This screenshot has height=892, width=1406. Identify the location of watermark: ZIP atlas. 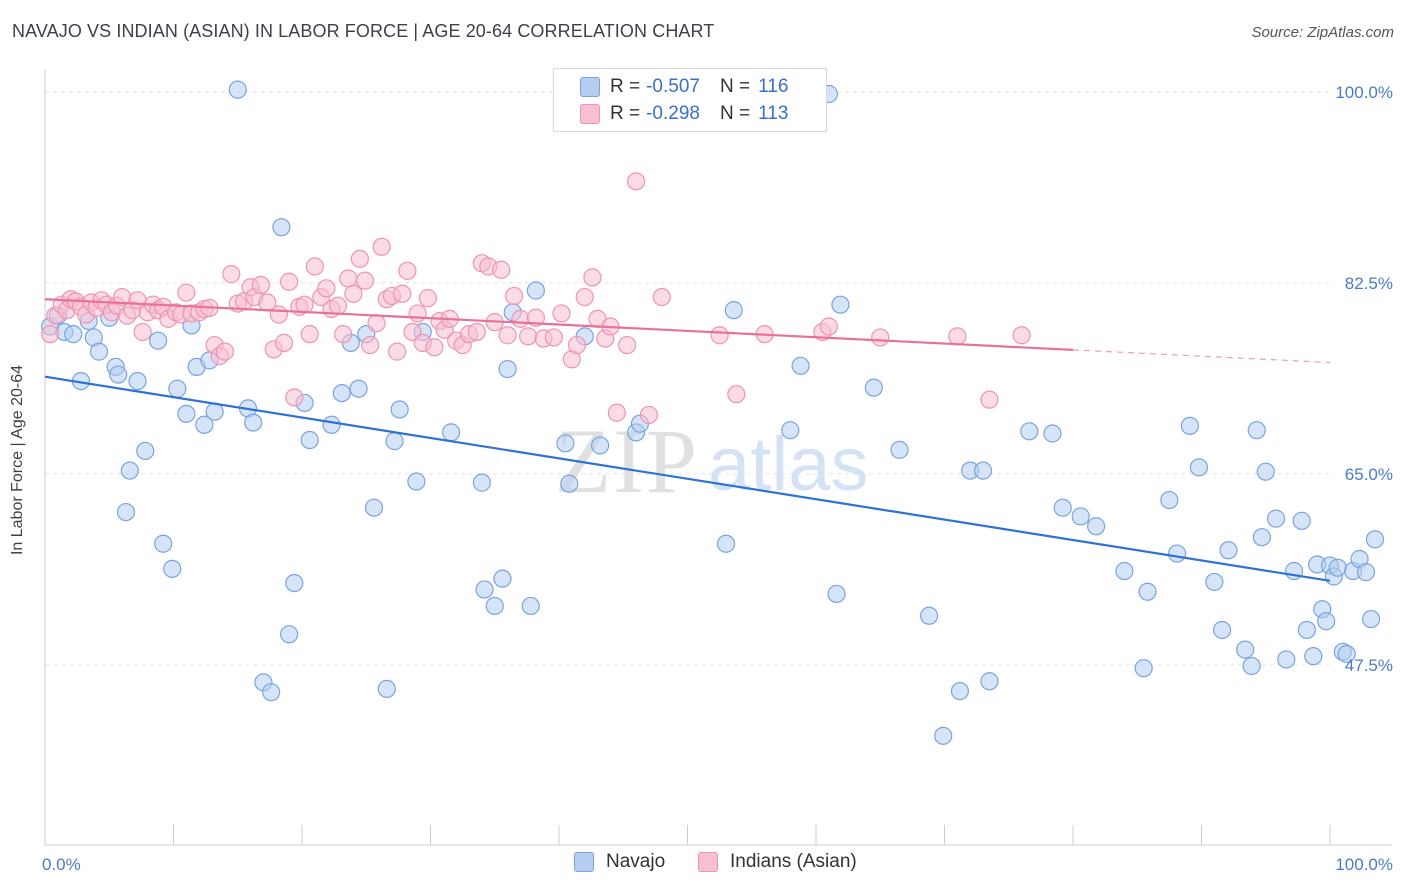
(712, 461).